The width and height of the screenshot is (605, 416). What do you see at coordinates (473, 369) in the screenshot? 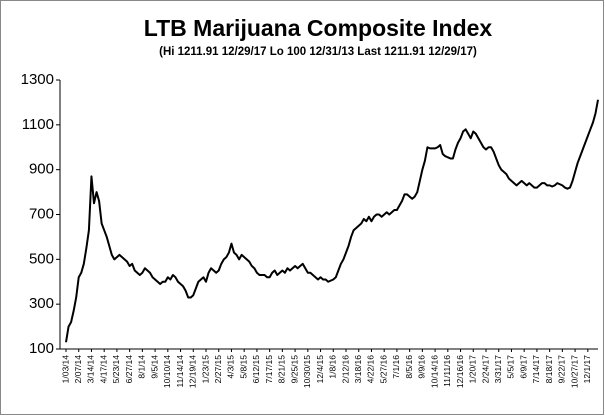
I see `x-tick-label: 1/20/17` at bounding box center [473, 369].